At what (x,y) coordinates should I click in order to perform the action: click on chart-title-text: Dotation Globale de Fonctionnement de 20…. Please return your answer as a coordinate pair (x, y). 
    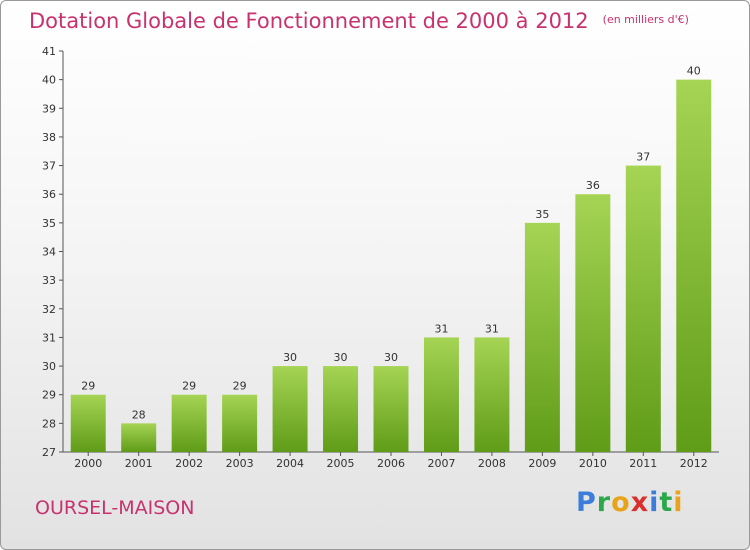
    Looking at the image, I should click on (309, 21).